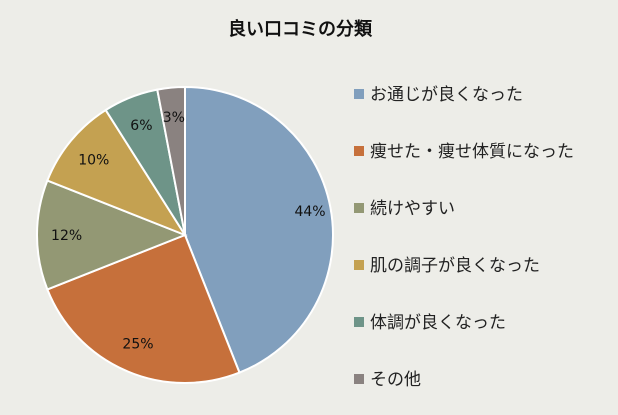 Image resolution: width=618 pixels, height=415 pixels. Describe the element at coordinates (395, 380) in the screenshot. I see `legend-label-6: その他` at that location.